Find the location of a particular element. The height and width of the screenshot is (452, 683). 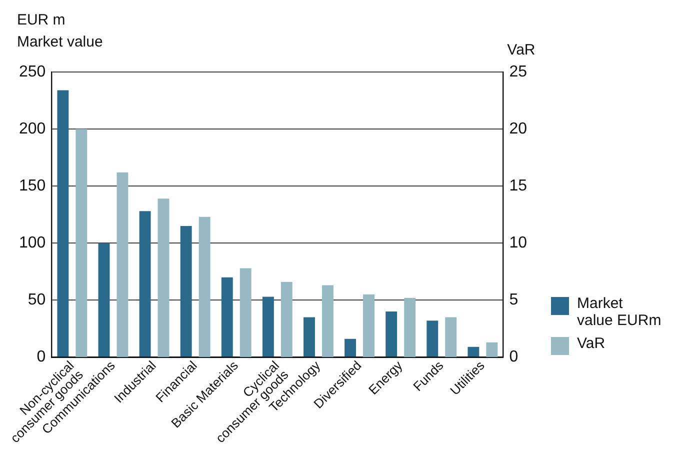

y-axis-title: EUR m Market value is located at coordinates (59, 31).